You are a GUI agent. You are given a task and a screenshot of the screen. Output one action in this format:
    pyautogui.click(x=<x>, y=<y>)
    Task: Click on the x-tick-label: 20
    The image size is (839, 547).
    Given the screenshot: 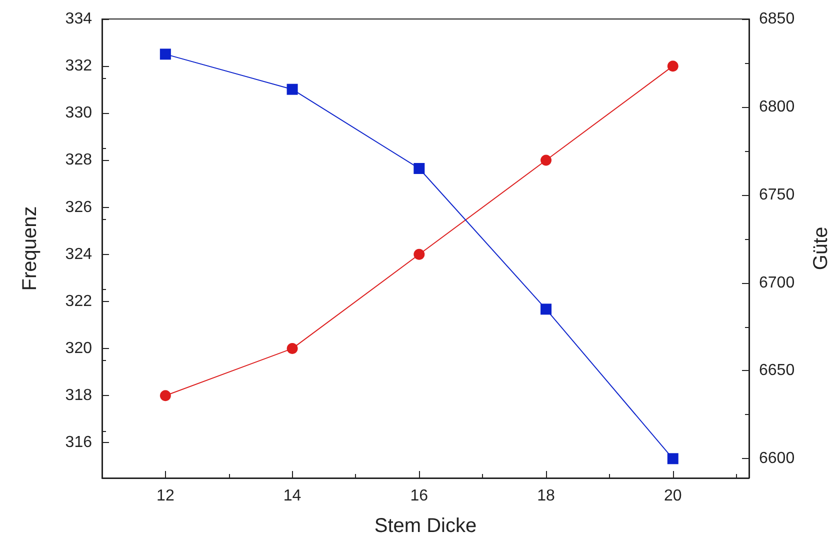 What is the action you would take?
    pyautogui.click(x=673, y=496)
    